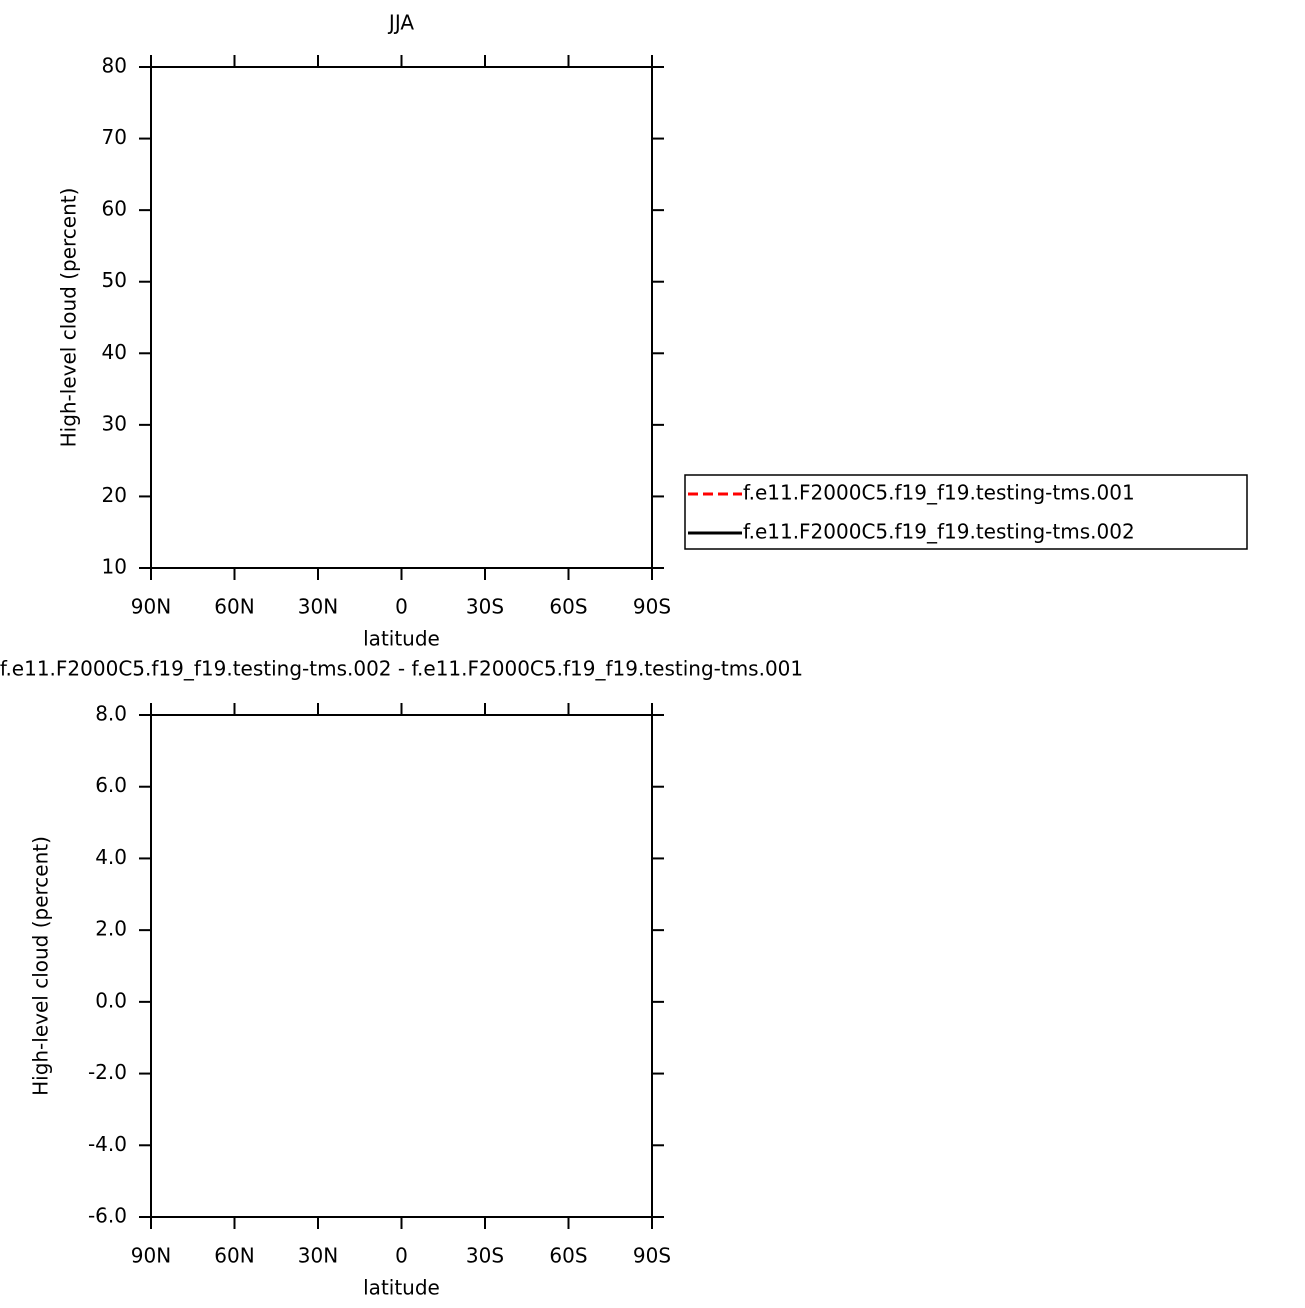 Image resolution: width=1305 pixels, height=1308 pixels. Describe the element at coordinates (400, 23) in the screenshot. I see `chart-title: JJA` at that location.